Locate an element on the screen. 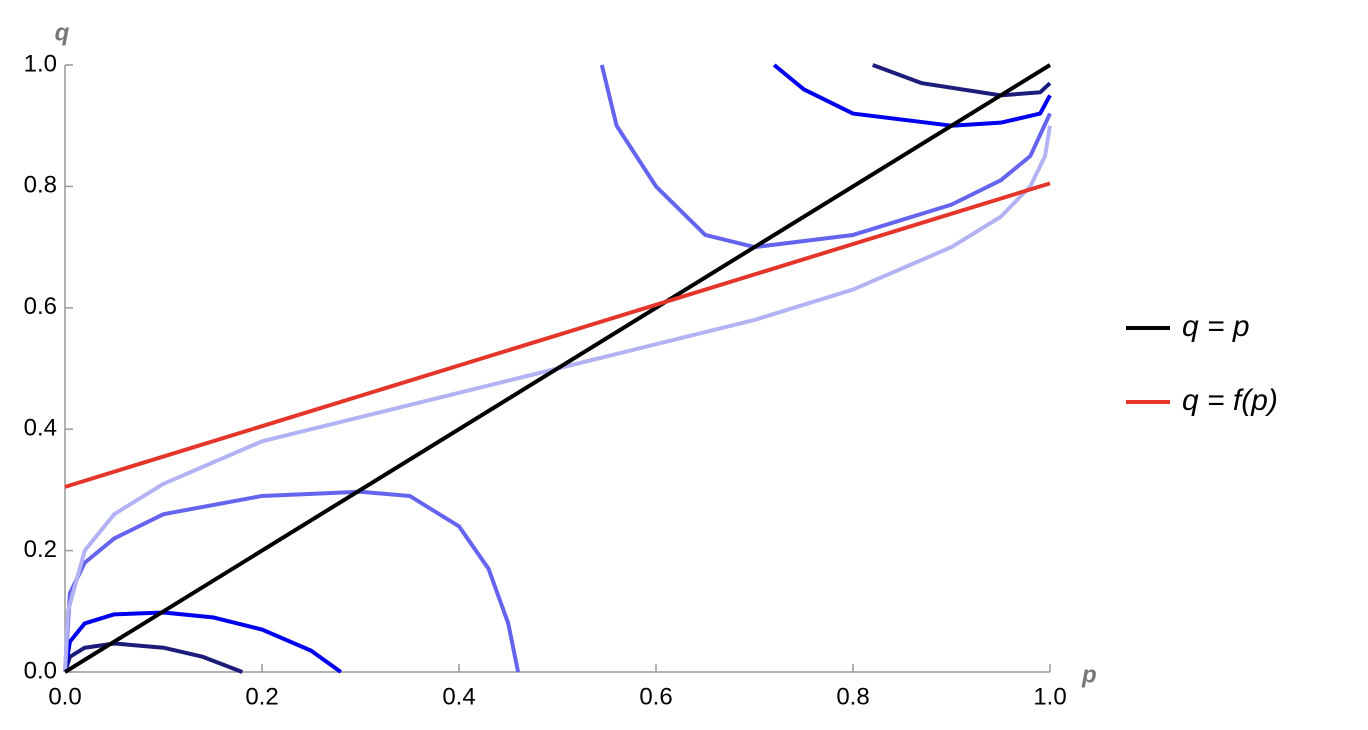 This screenshot has height=730, width=1368. y-tick-label: 0.8 is located at coordinates (40, 185).